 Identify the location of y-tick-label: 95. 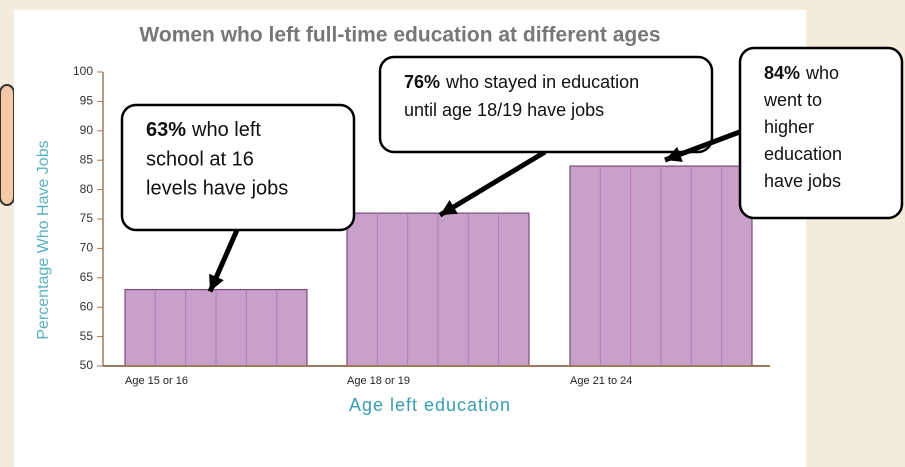
(87, 101).